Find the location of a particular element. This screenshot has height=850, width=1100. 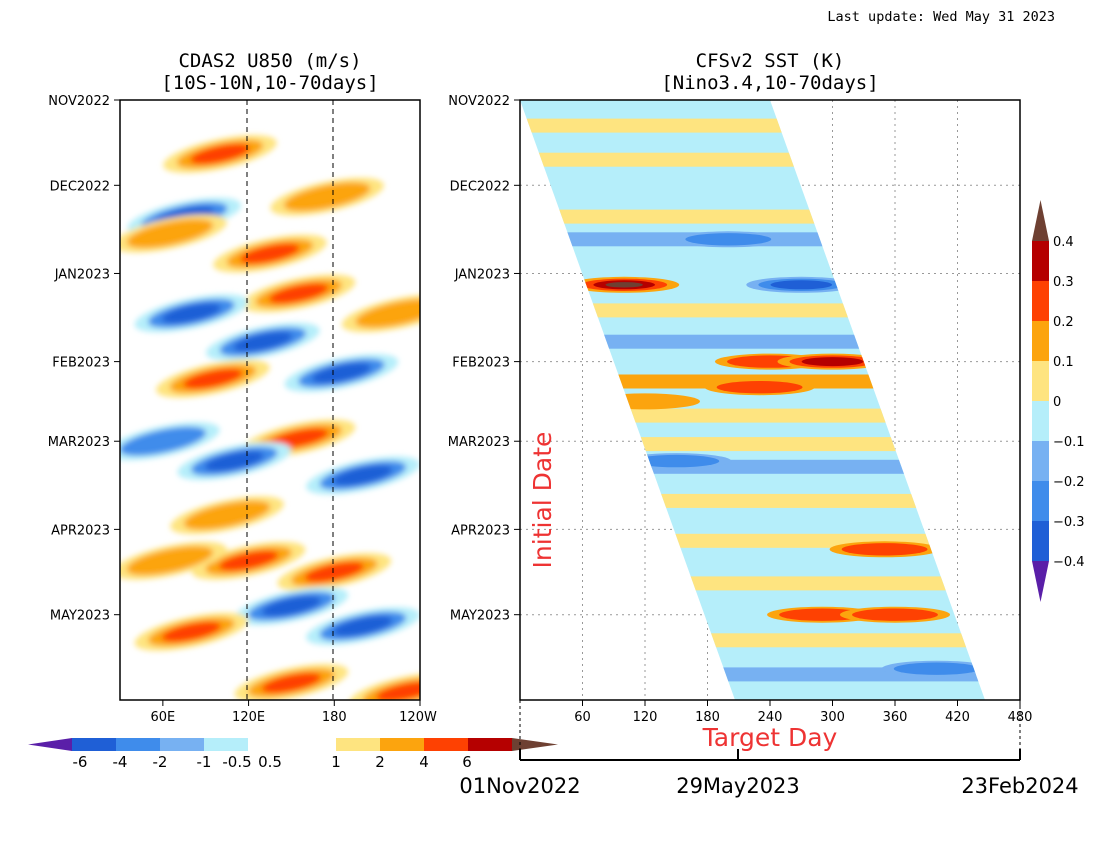

right-x-tick-label: 480 is located at coordinates (1020, 717).